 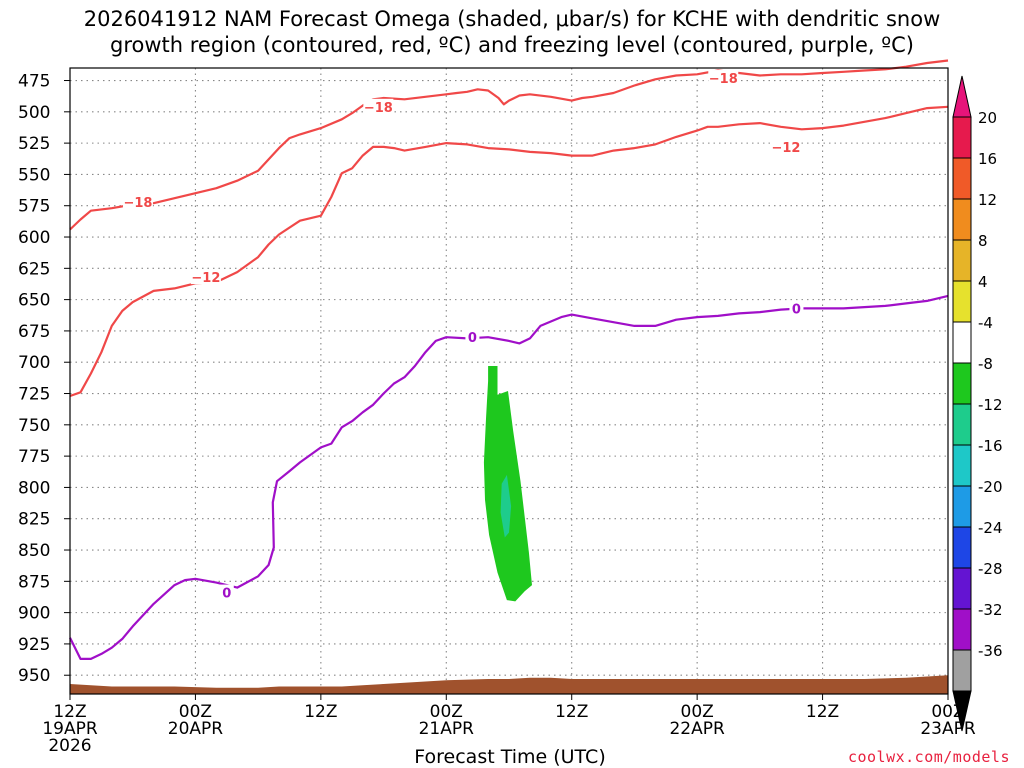 I want to click on contour-label-1-2: −18, so click(x=378, y=108).